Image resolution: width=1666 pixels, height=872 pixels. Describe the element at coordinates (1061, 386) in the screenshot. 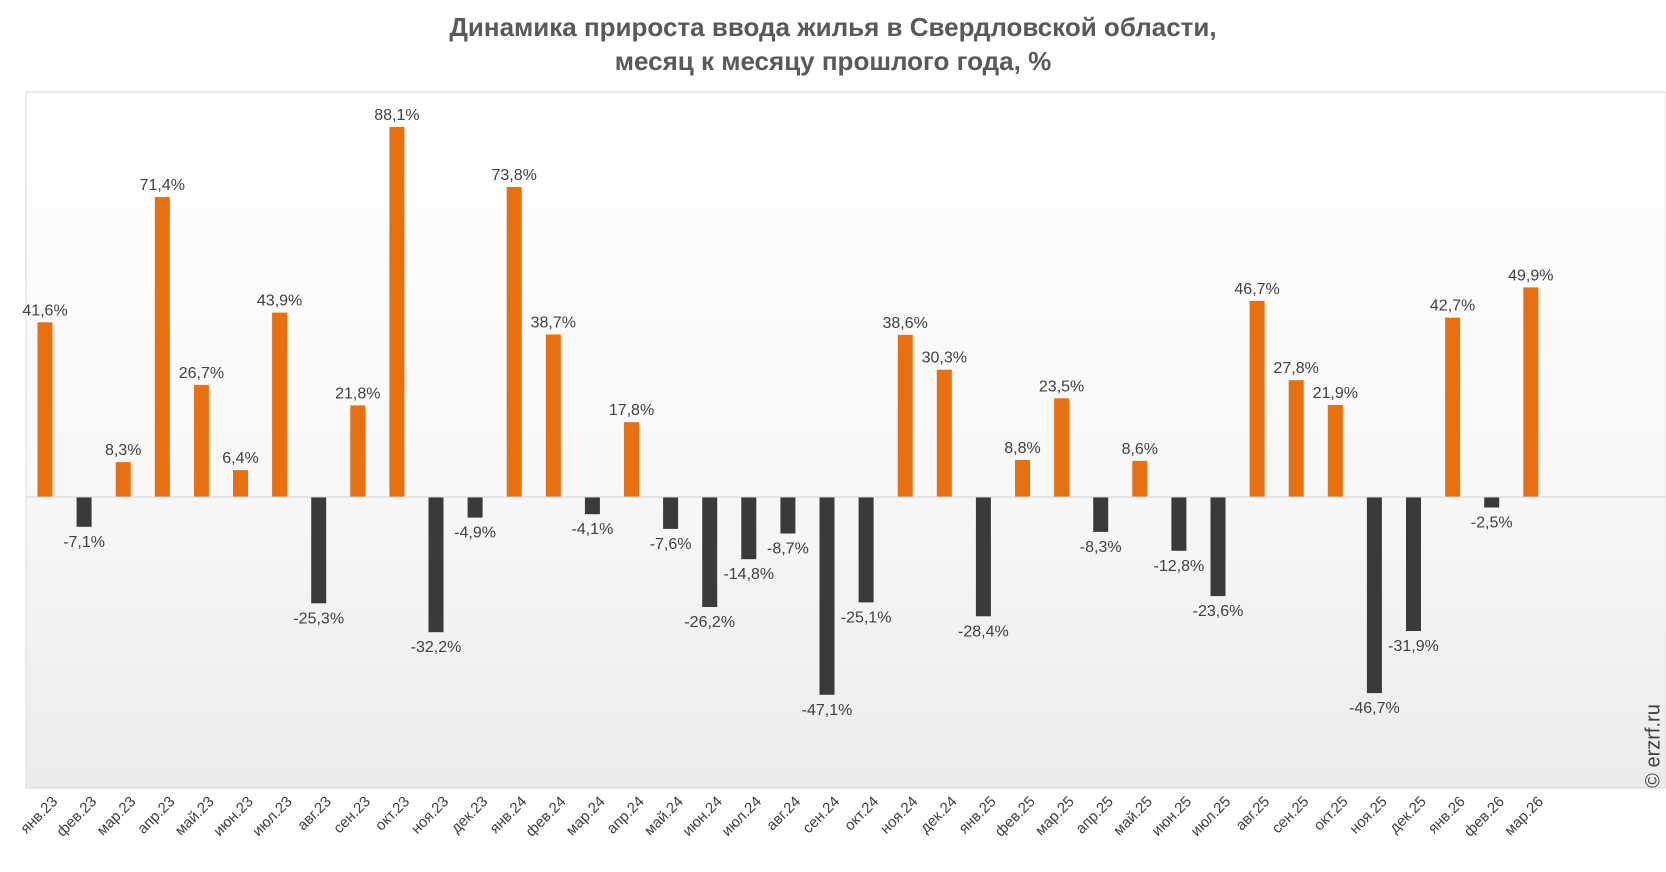

I see `data-label-мар.25: 23,5%` at that location.